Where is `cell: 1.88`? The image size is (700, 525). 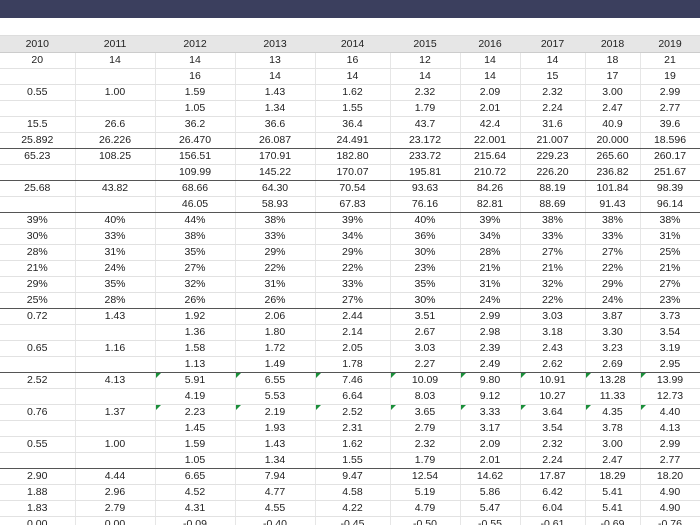 cell: 1.88 is located at coordinates (38, 492).